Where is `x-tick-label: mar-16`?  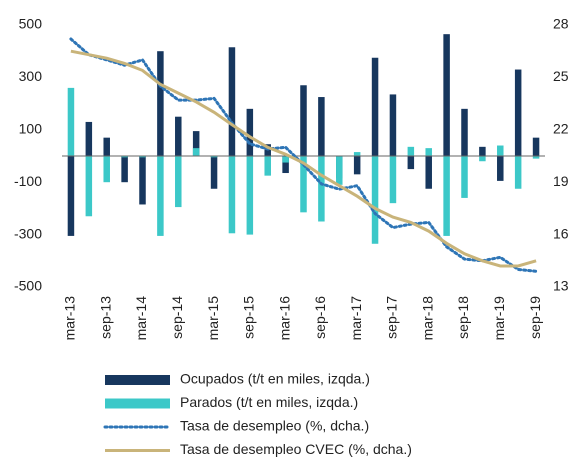
x-tick-label: mar-16 is located at coordinates (284, 318).